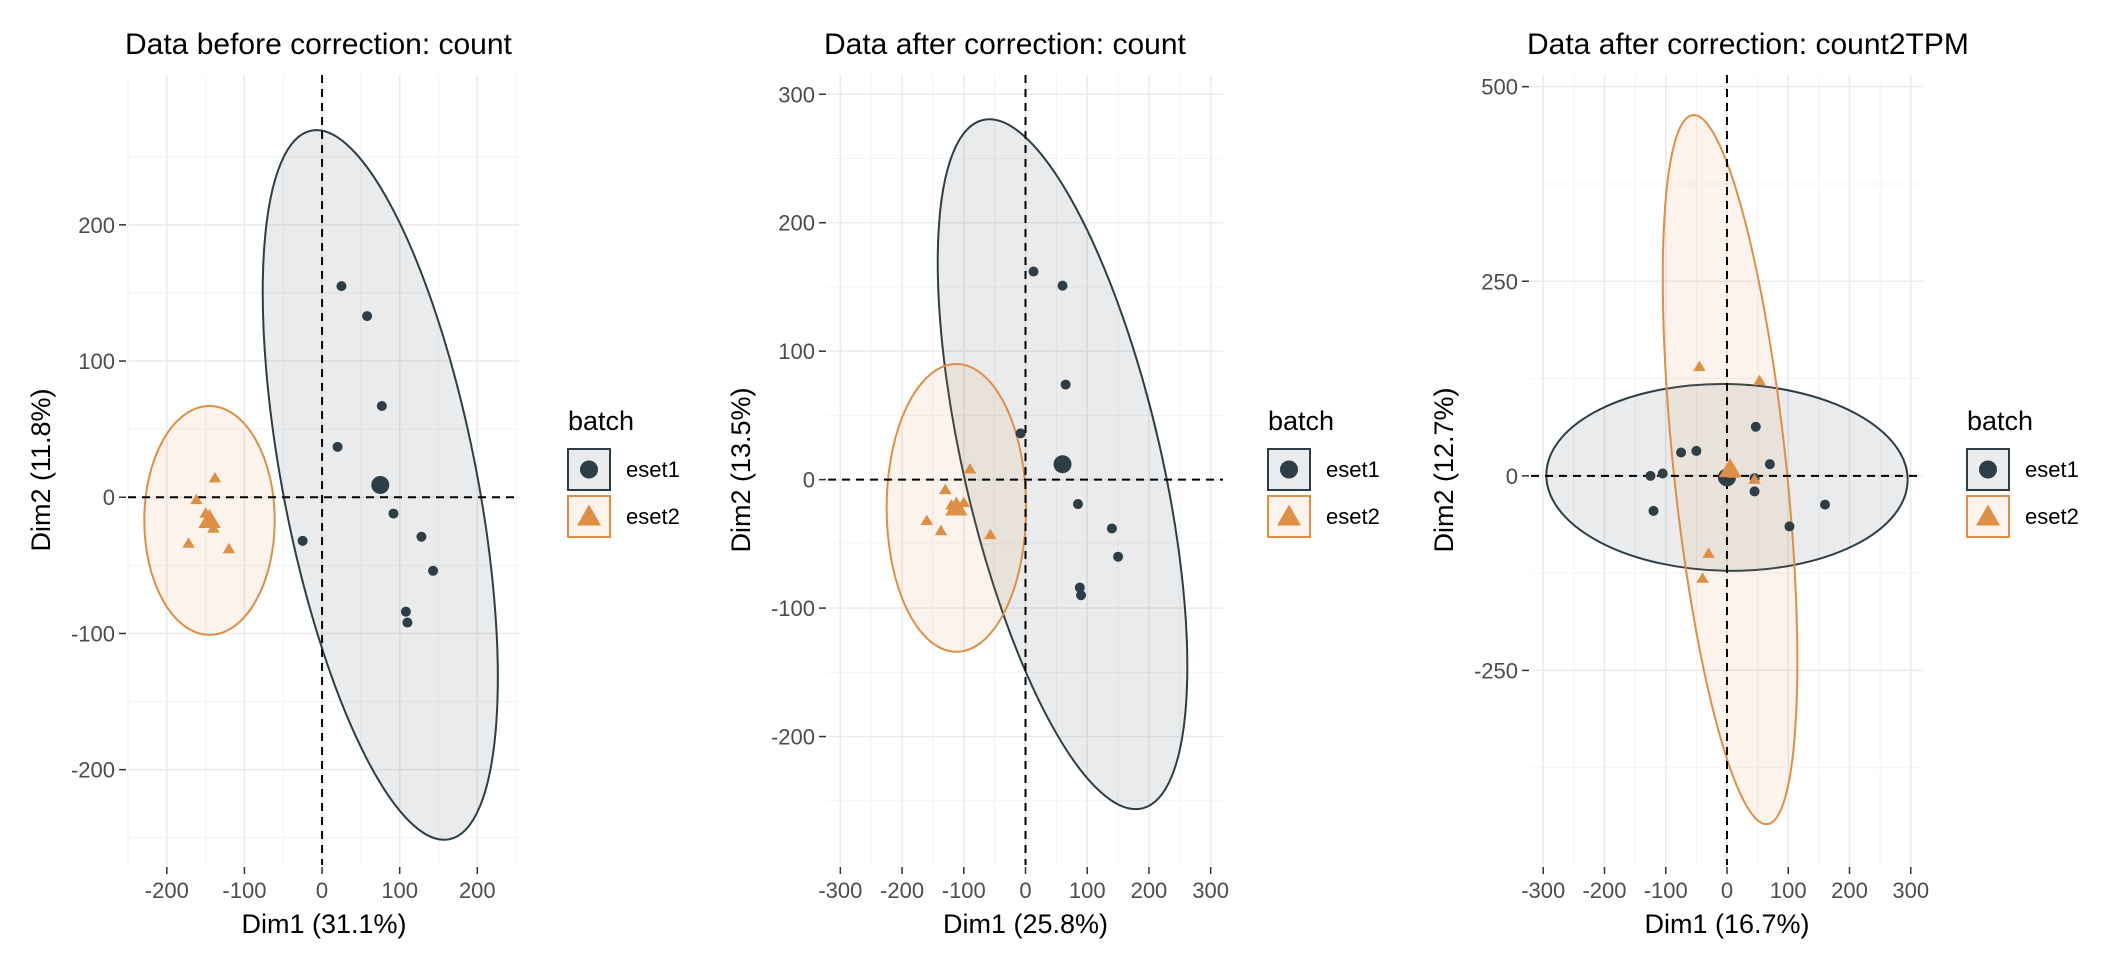 The width and height of the screenshot is (2112, 960). I want to click on legend-key-eset1, so click(1988, 469).